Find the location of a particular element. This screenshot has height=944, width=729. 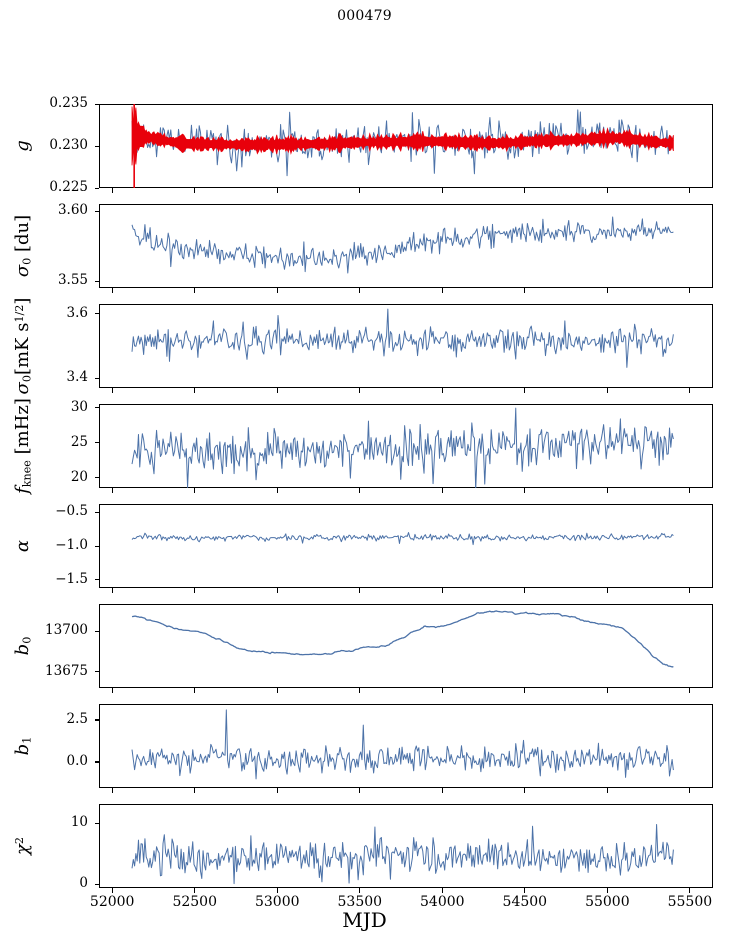

series-b1 is located at coordinates (402, 744).